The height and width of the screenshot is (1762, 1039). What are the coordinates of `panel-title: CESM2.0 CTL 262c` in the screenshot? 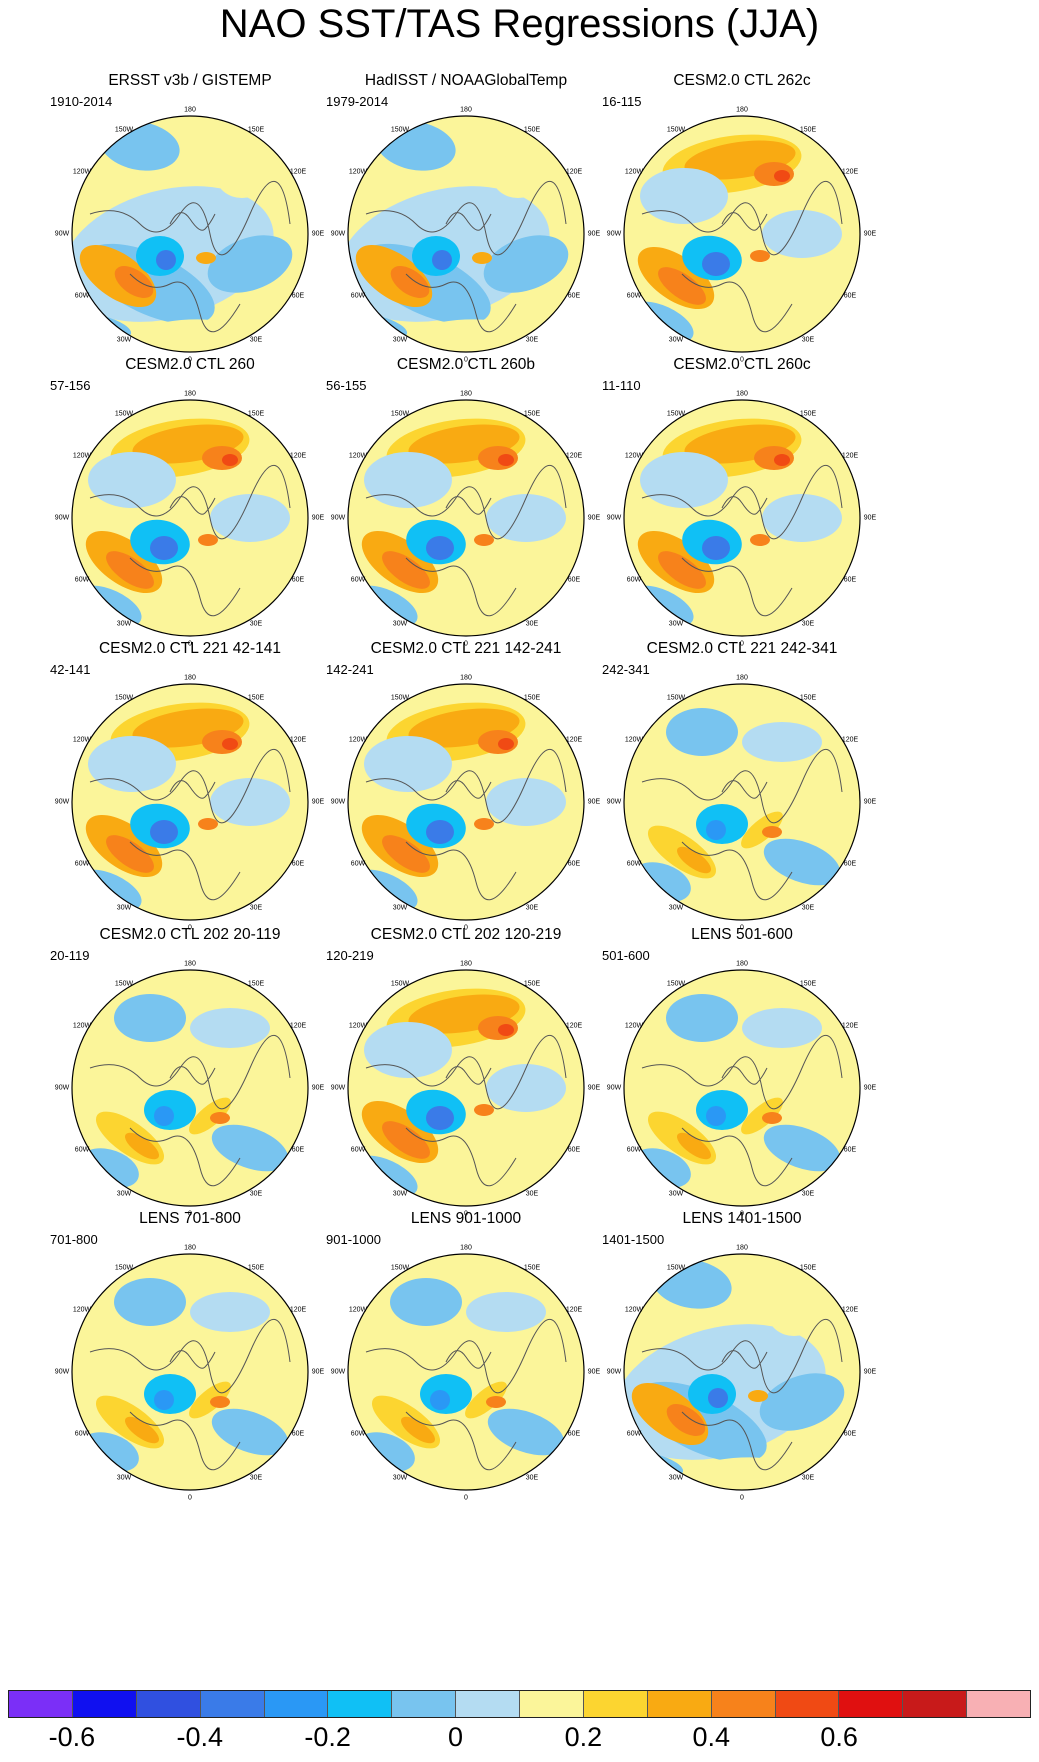 It's located at (742, 80).